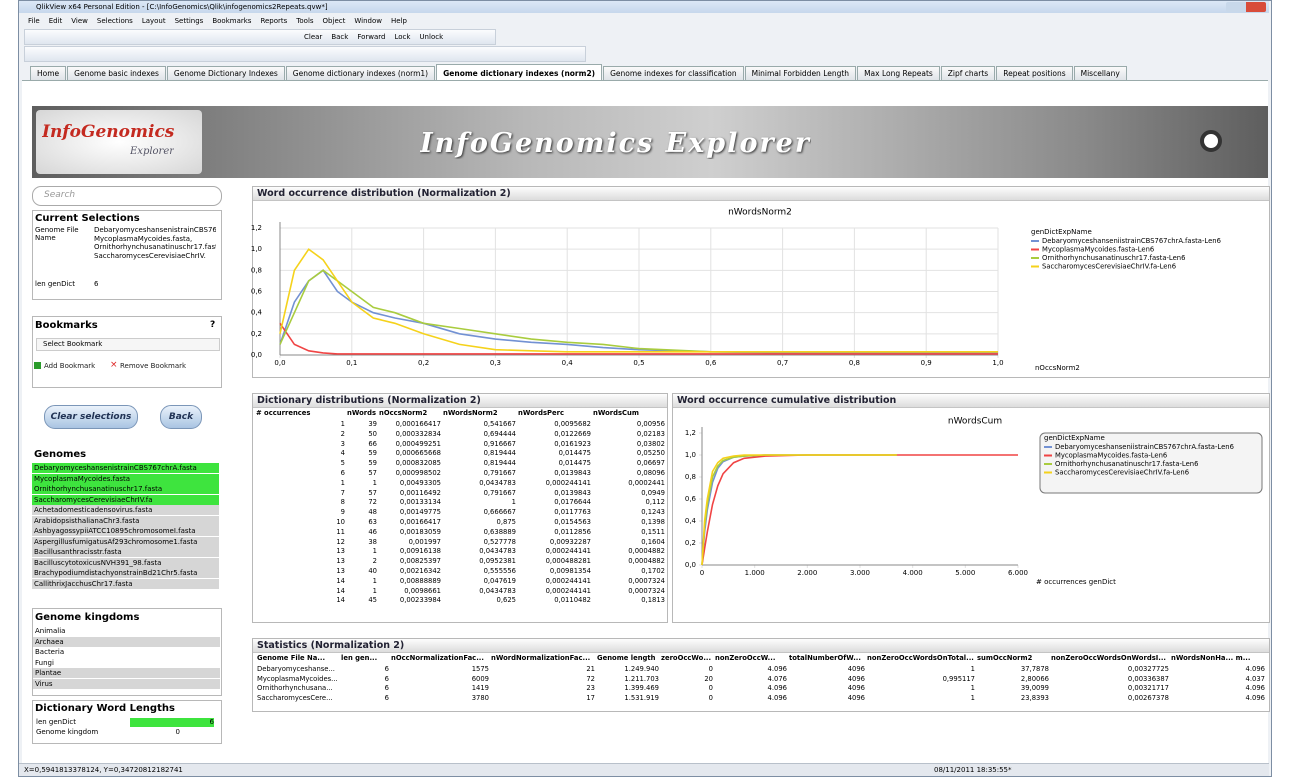  I want to click on cell: 0,00183059, so click(420, 531).